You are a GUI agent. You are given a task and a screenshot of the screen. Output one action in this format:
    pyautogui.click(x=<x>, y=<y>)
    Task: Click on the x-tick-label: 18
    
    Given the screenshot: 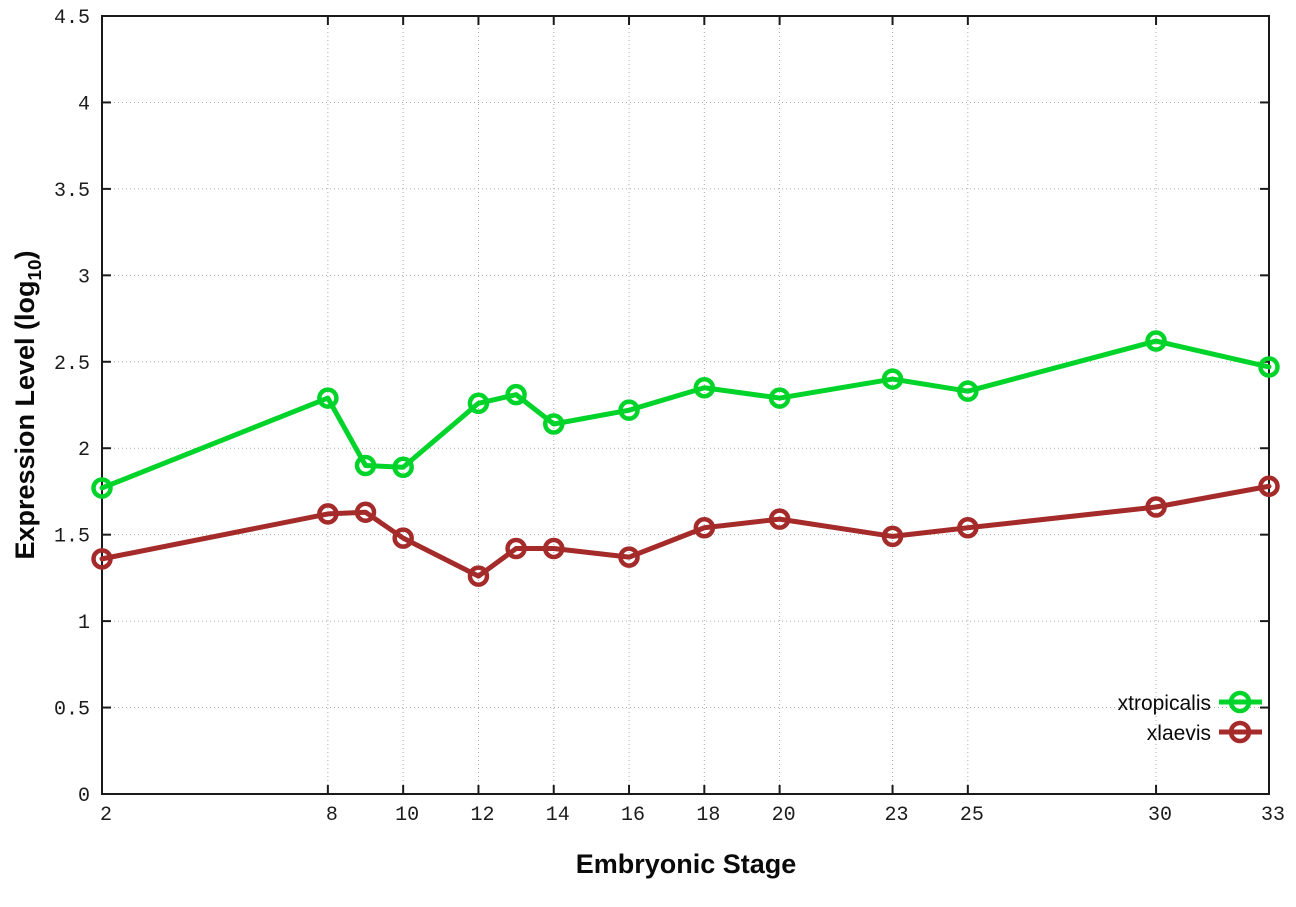 What is the action you would take?
    pyautogui.click(x=708, y=815)
    